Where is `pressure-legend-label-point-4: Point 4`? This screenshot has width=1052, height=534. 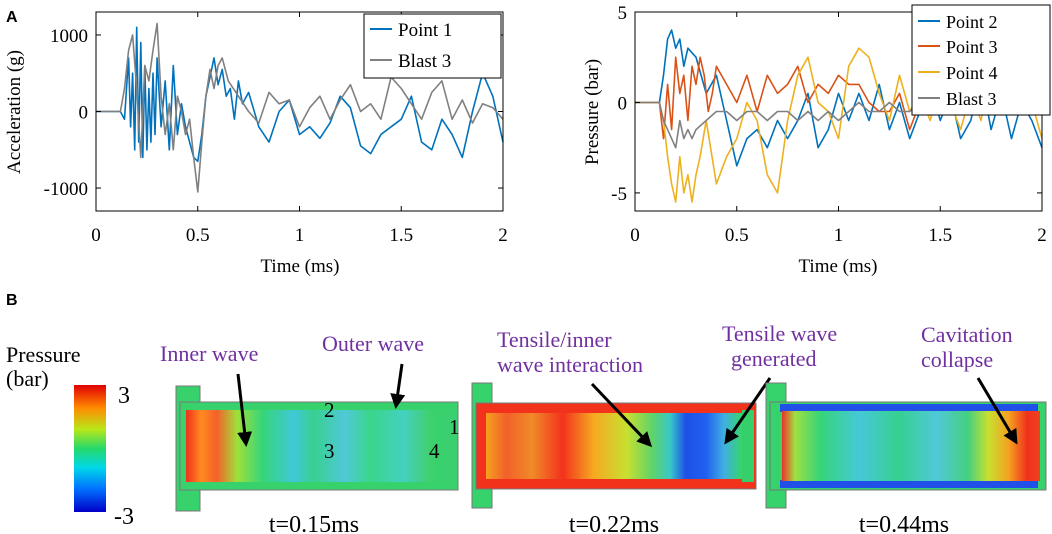 pressure-legend-label-point-4: Point 4 is located at coordinates (972, 73).